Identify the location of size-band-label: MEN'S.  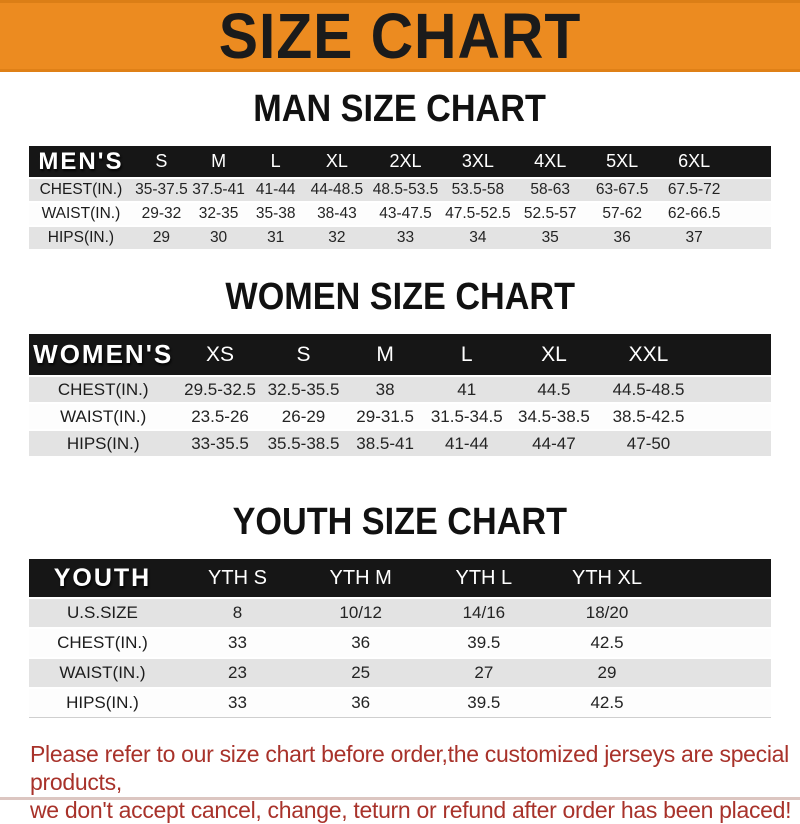
(81, 161).